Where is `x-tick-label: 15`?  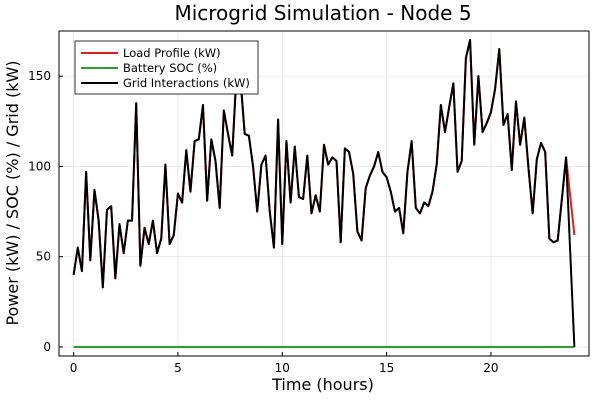
x-tick-label: 15 is located at coordinates (386, 368).